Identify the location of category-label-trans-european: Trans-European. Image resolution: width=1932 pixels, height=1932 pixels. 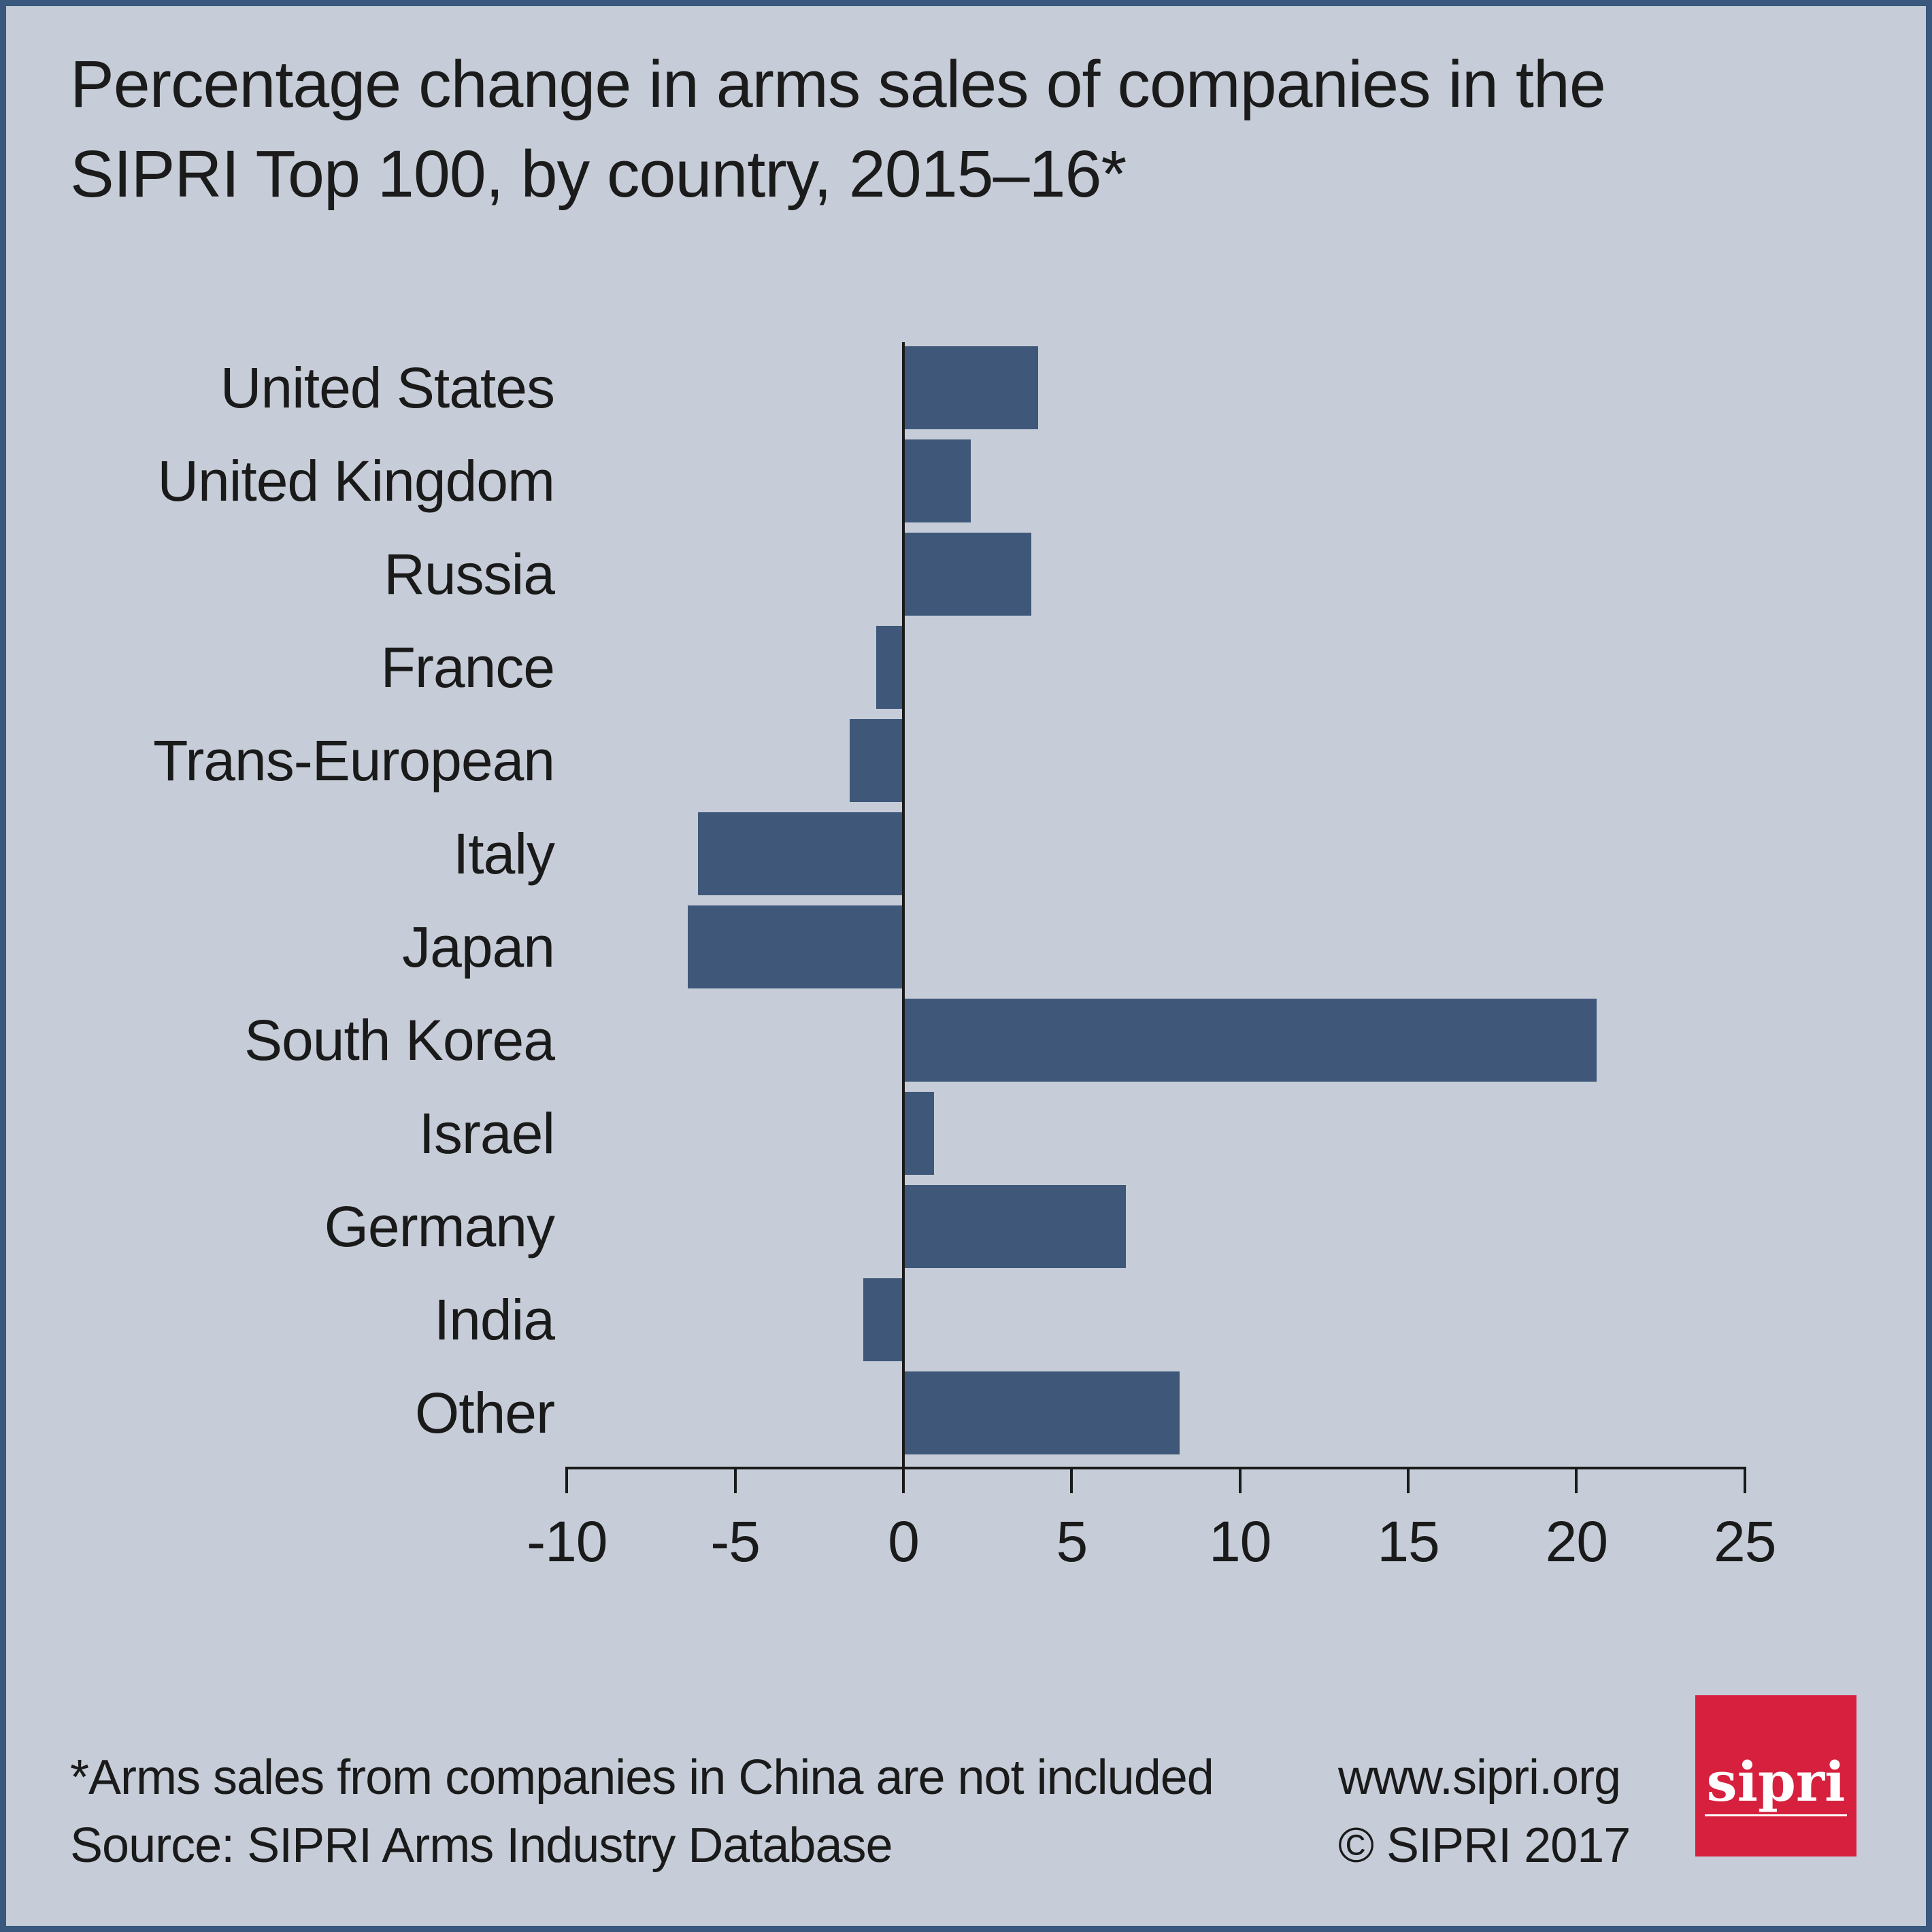
(354, 761).